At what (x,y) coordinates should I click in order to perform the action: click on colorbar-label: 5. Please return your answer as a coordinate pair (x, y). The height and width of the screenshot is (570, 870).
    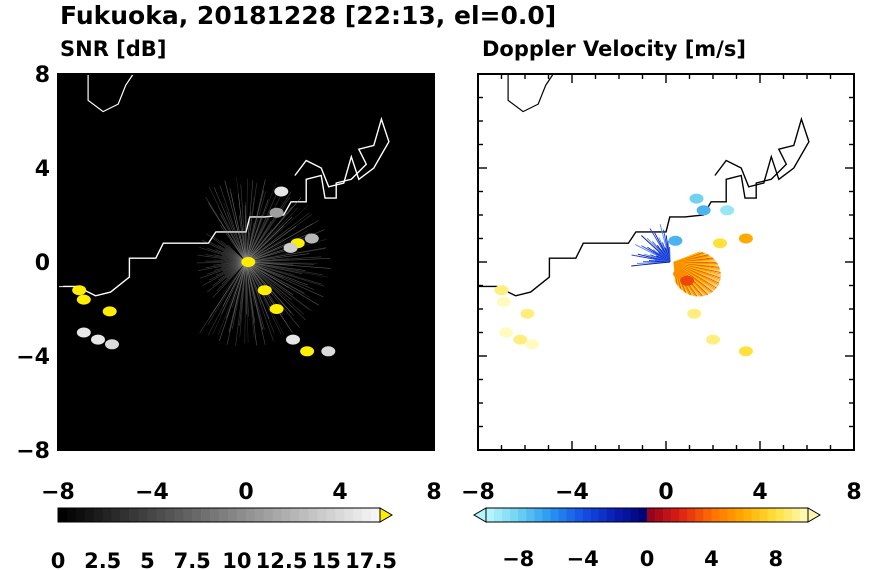
    Looking at the image, I should click on (147, 559).